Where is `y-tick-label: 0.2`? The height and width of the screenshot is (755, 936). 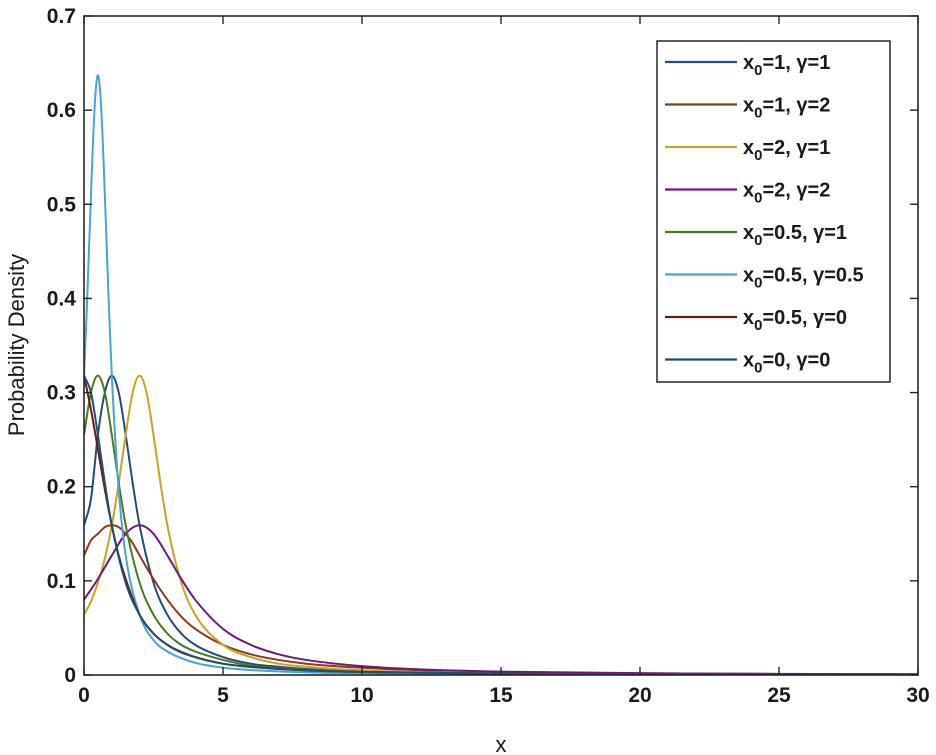
y-tick-label: 0.2 is located at coordinates (61, 487).